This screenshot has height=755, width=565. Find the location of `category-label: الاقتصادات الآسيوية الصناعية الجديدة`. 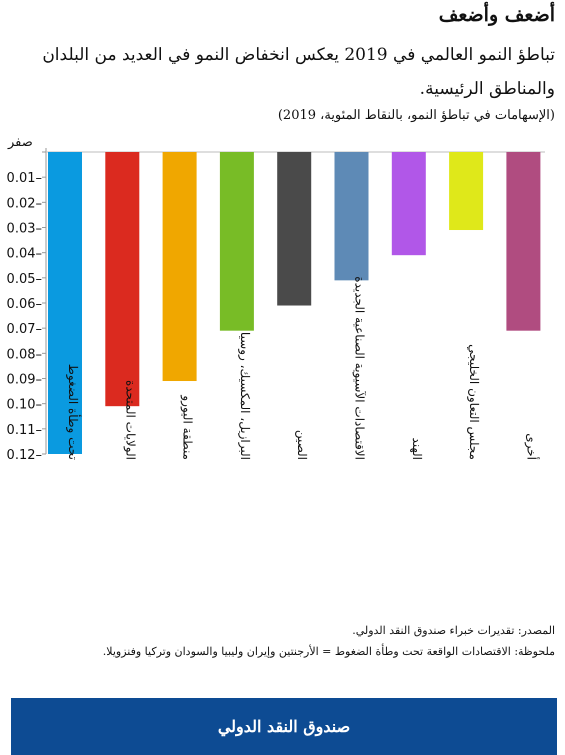

category-label: الاقتصادات الآسيوية الصناعية الجديدة is located at coordinates (360, 368).